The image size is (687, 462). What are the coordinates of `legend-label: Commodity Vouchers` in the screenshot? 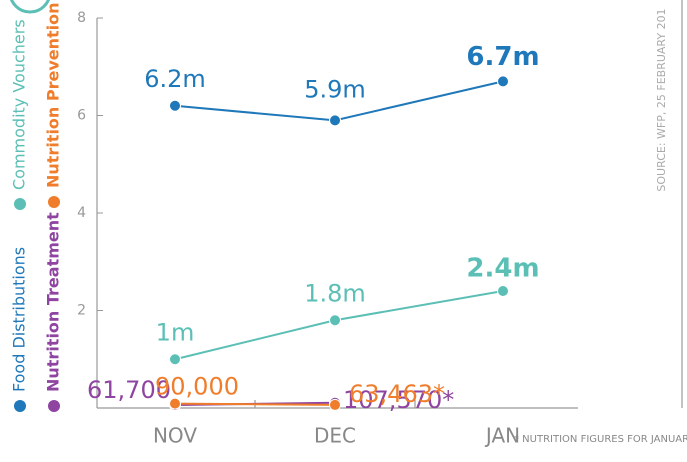 It's located at (19, 104).